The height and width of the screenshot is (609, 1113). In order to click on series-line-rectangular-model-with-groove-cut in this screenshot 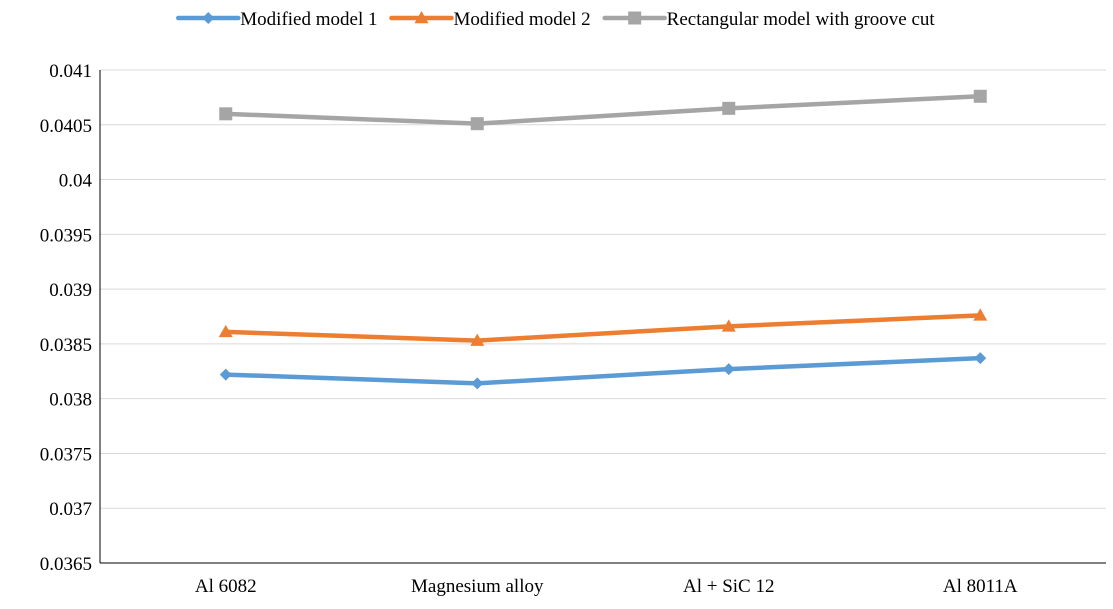, I will do `click(603, 110)`.